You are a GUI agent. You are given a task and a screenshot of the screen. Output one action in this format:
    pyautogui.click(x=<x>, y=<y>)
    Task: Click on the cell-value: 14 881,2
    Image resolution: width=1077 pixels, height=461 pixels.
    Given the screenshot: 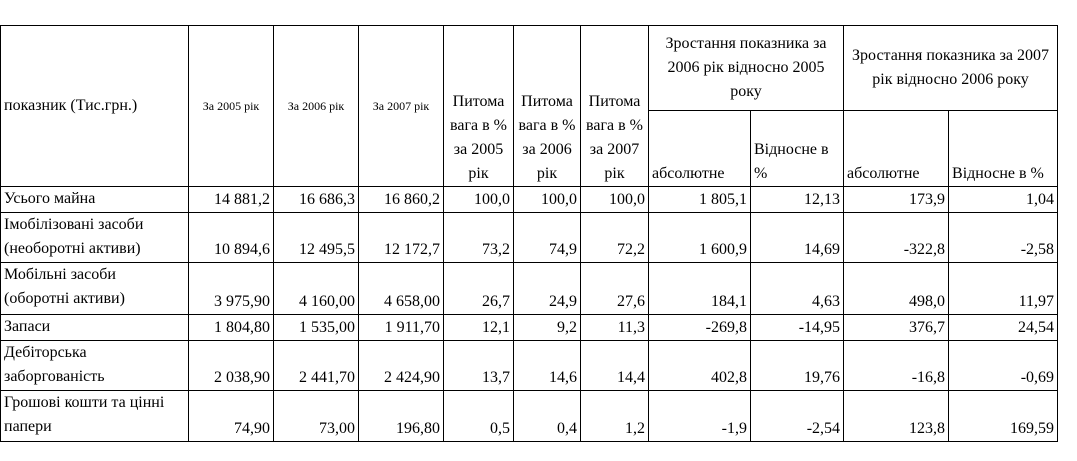 What is the action you would take?
    pyautogui.click(x=231, y=199)
    